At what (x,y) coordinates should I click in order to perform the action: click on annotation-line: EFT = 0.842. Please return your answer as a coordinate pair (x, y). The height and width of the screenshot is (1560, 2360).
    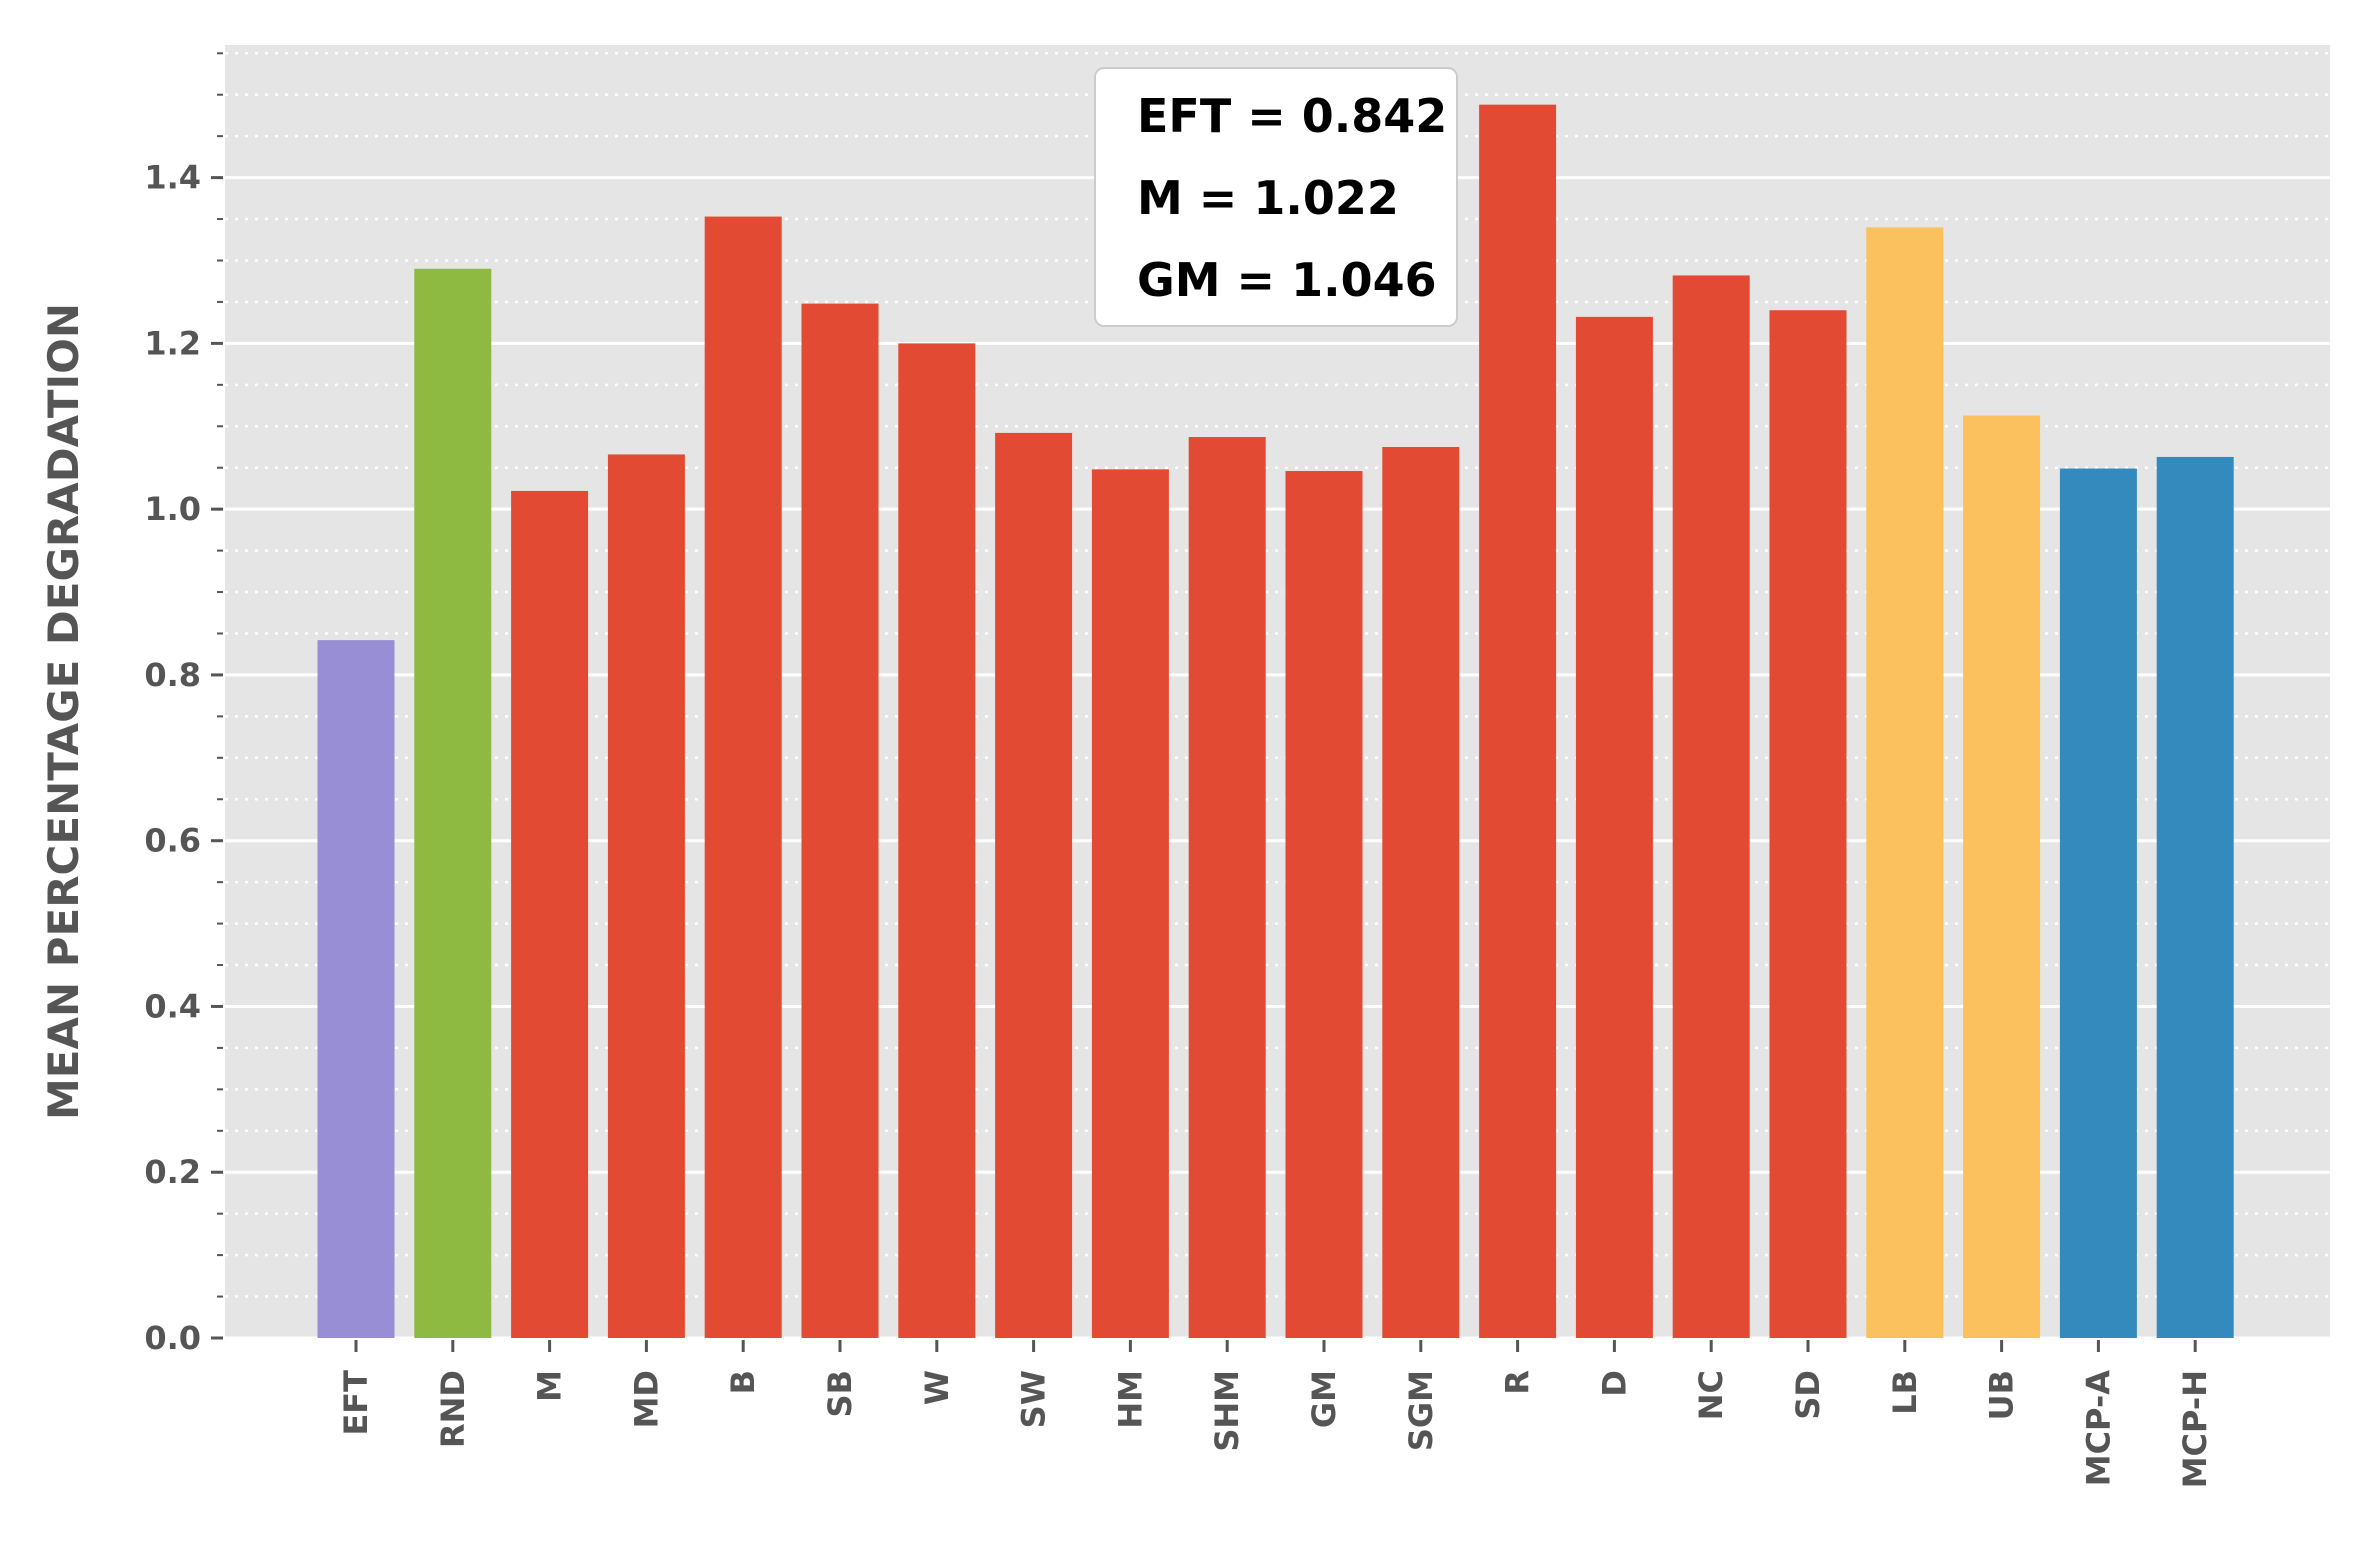
    Looking at the image, I should click on (1292, 116).